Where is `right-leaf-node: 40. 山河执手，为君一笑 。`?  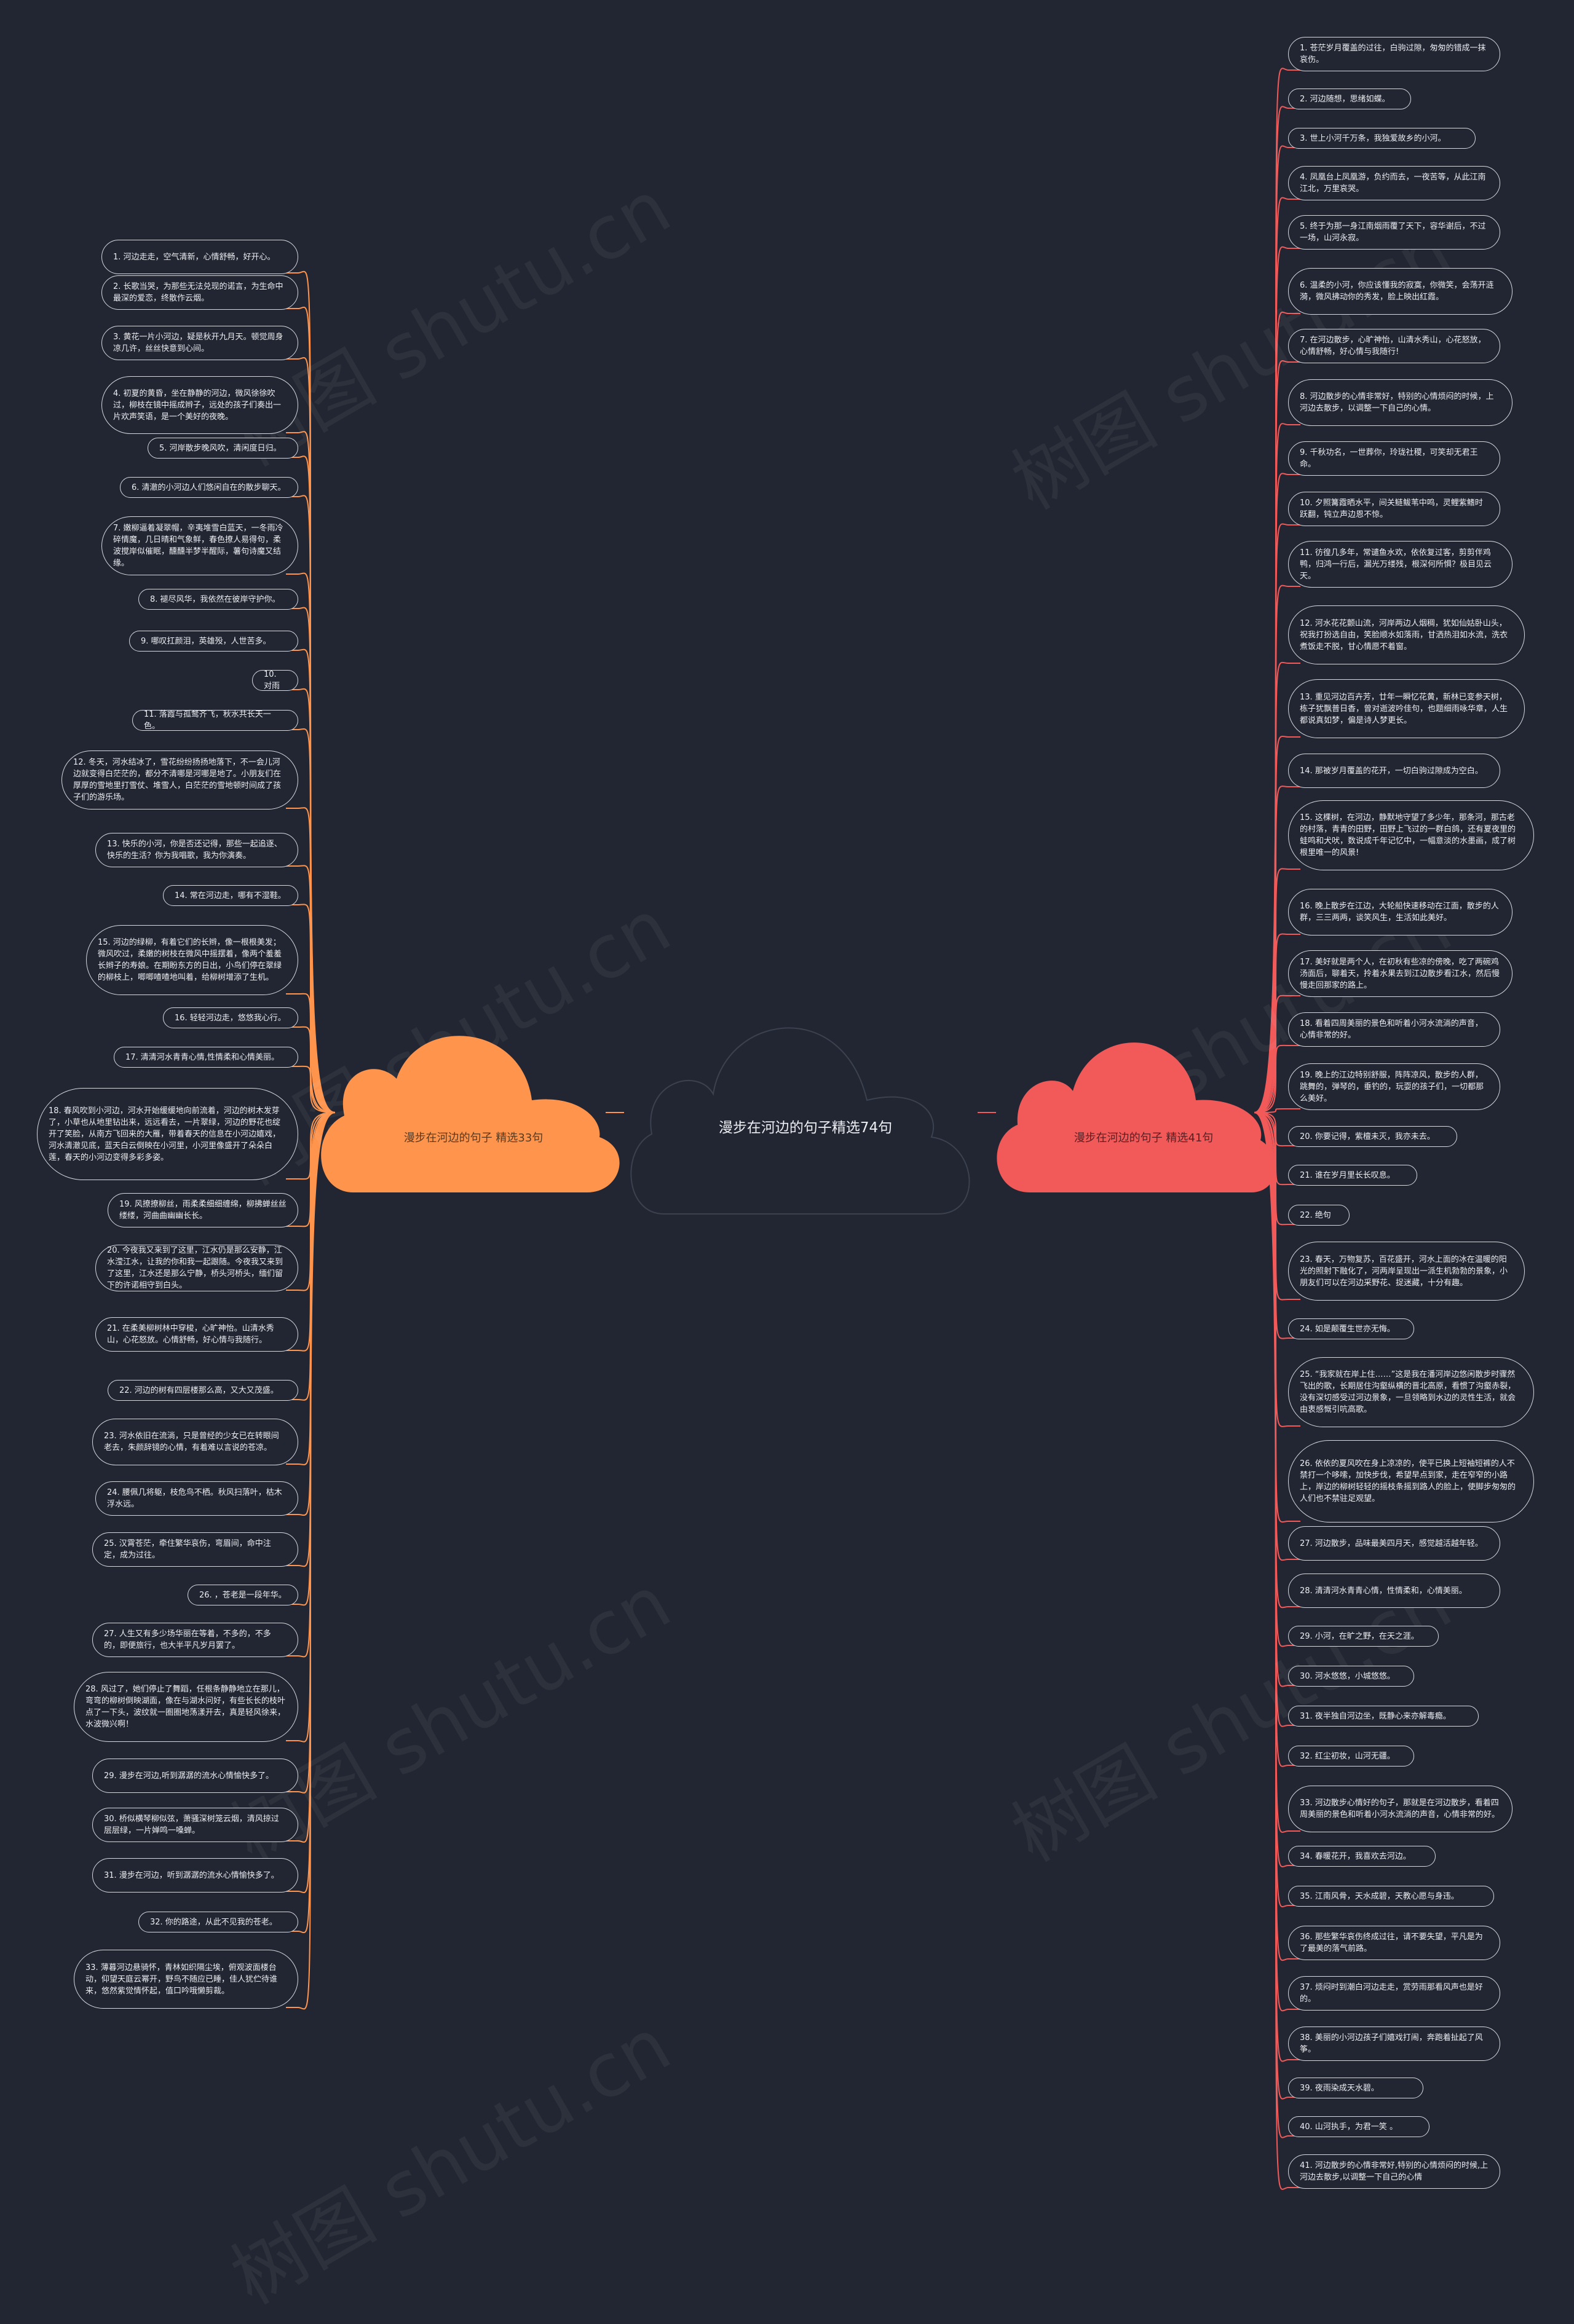 right-leaf-node: 40. 山河执手，为君一笑 。 is located at coordinates (1359, 2126).